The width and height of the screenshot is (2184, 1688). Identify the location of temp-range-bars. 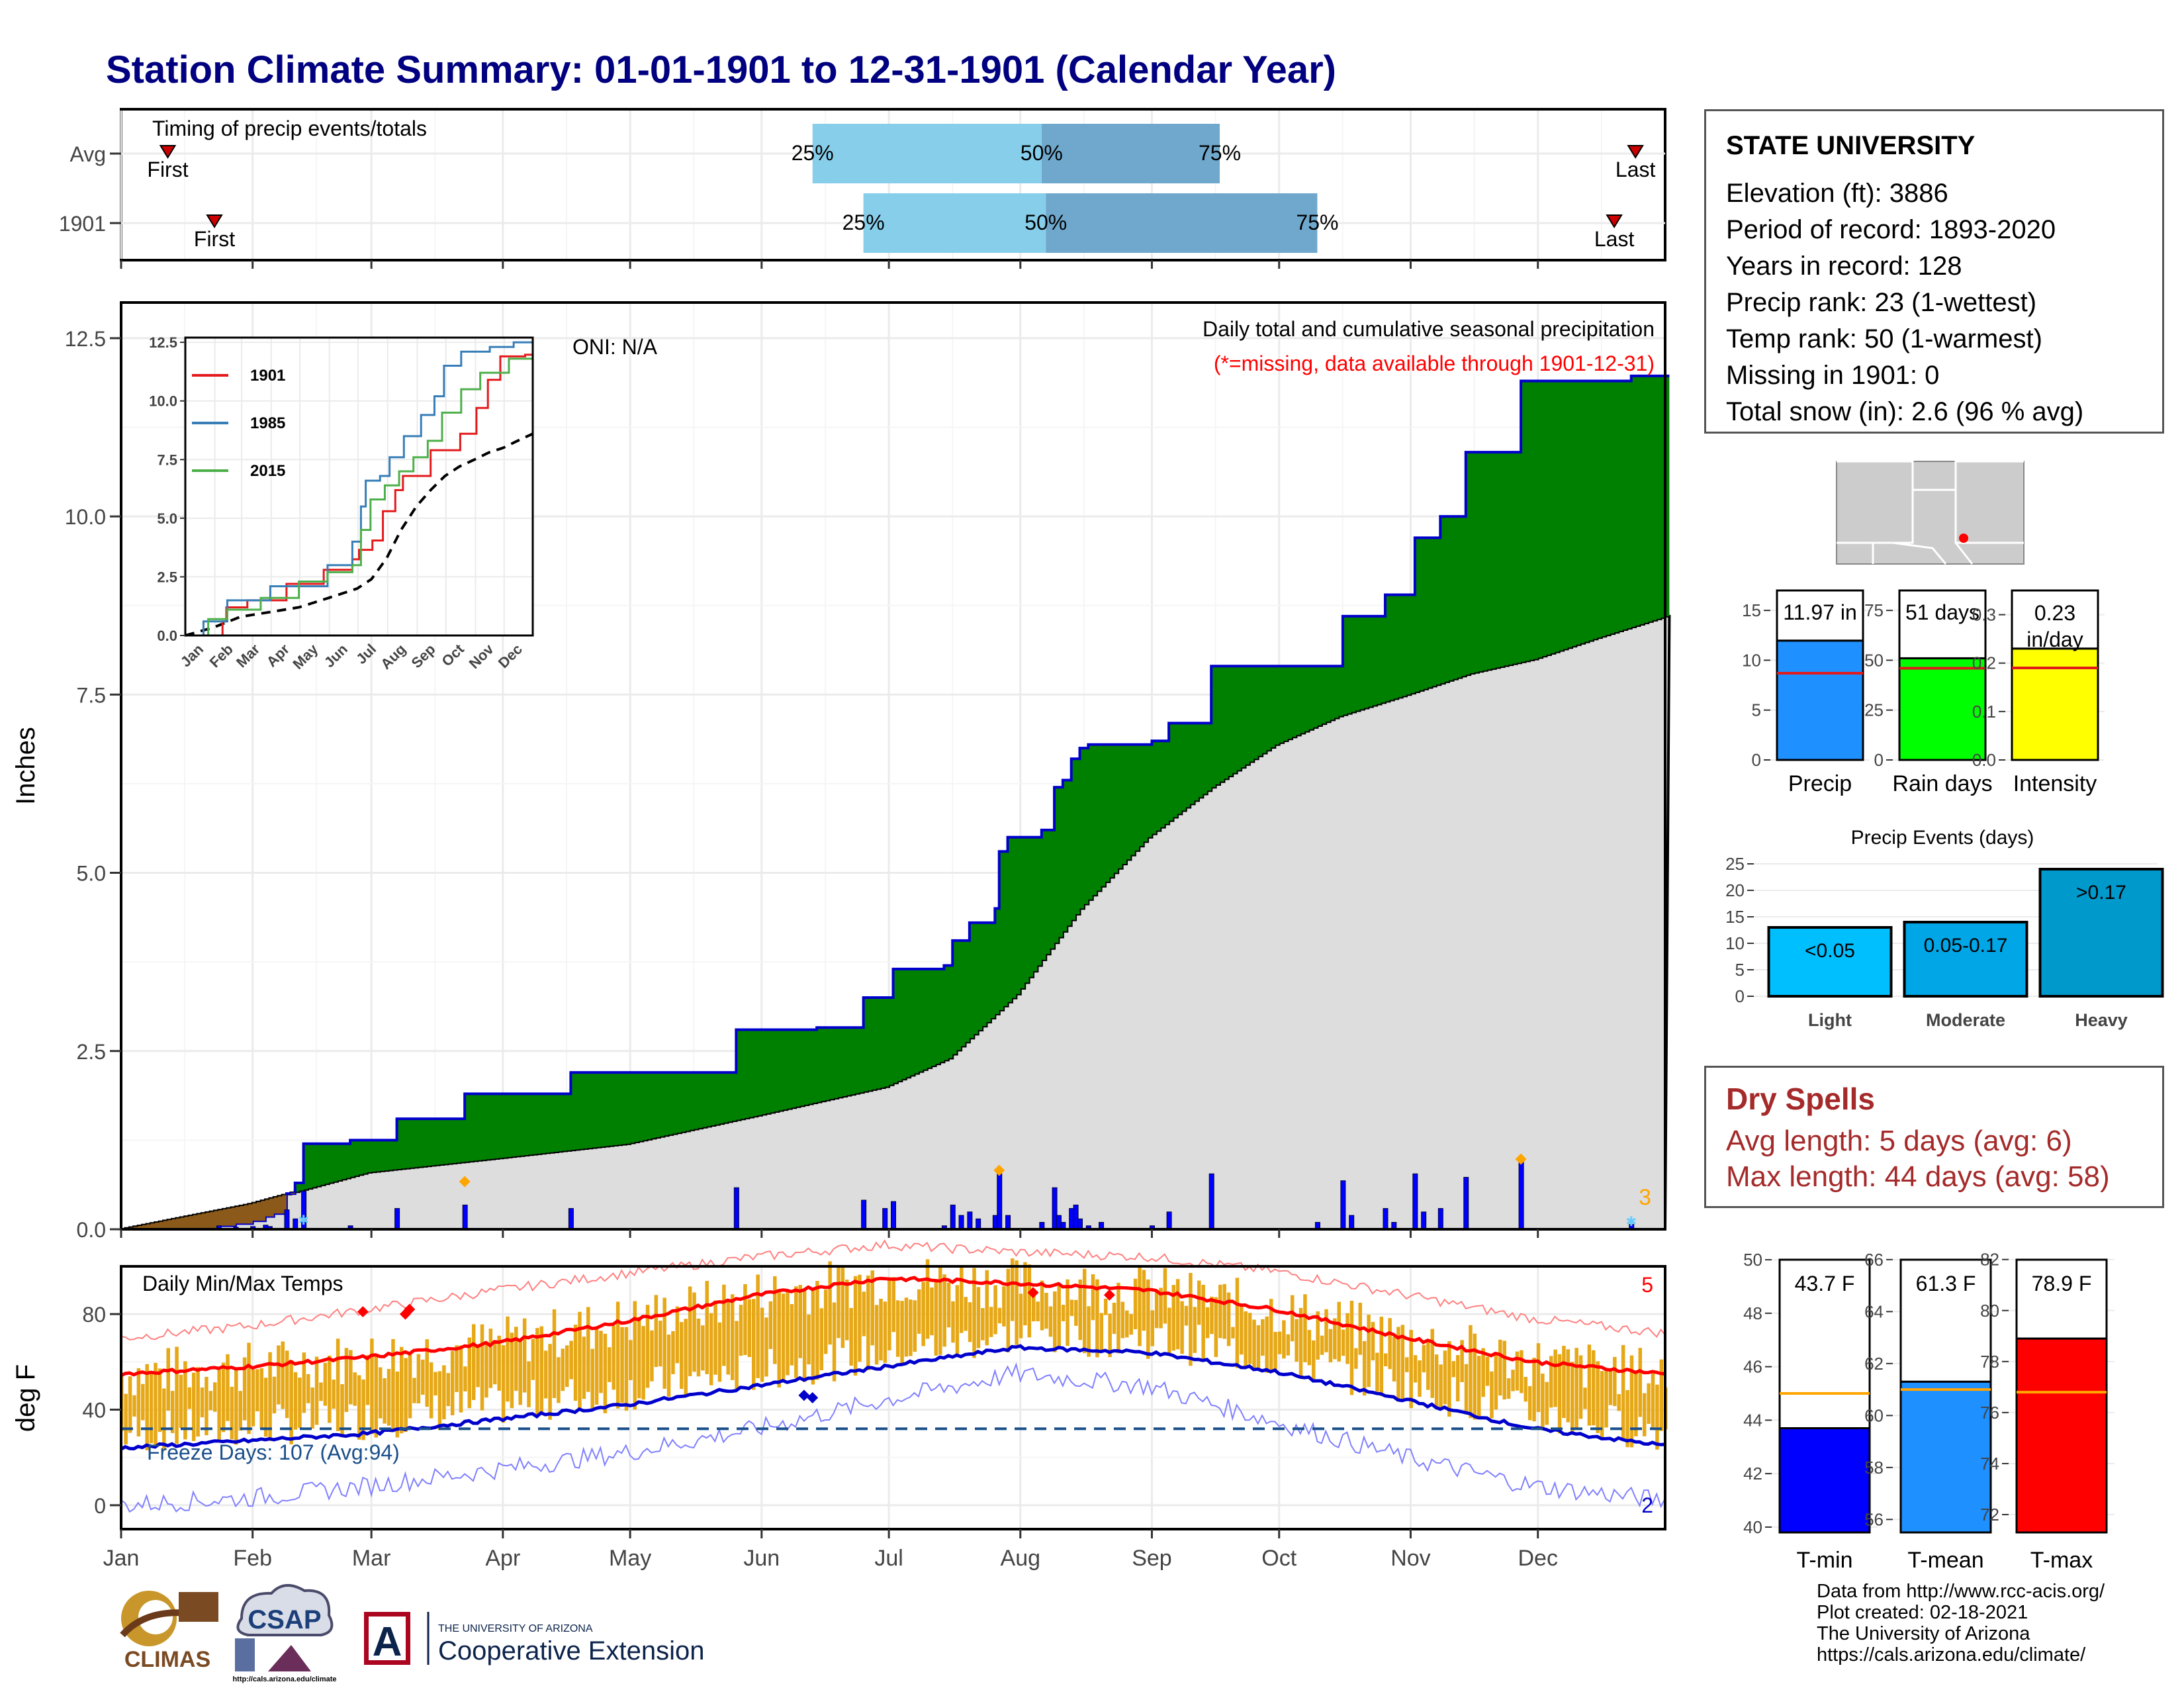
(894, 1354).